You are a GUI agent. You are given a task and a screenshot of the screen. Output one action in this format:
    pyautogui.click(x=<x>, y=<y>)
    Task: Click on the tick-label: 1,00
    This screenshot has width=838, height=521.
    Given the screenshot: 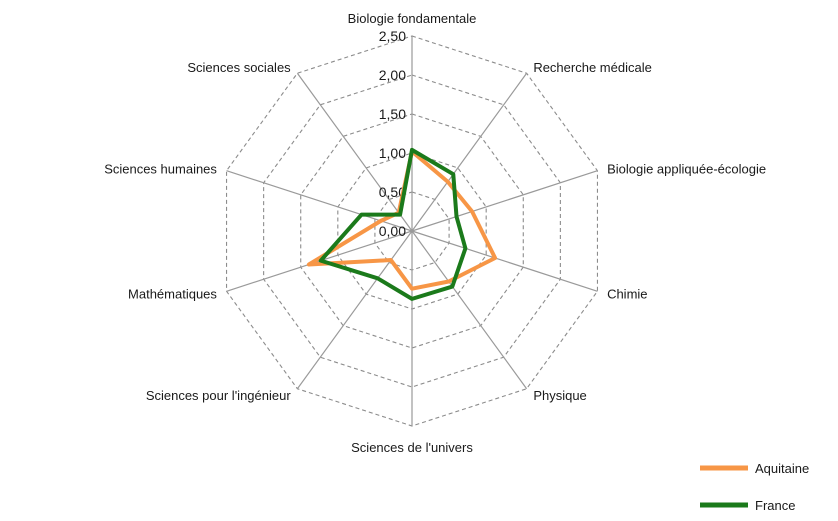 What is the action you would take?
    pyautogui.click(x=392, y=153)
    